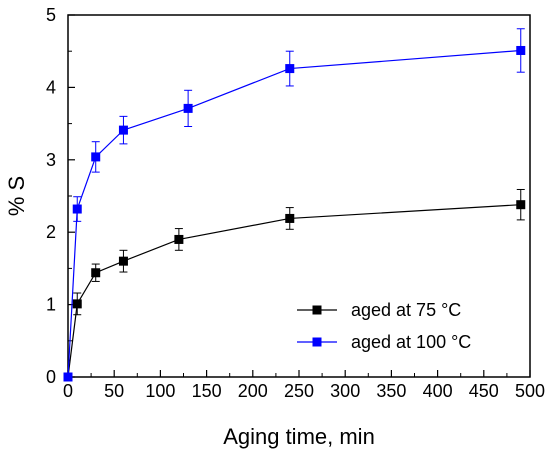 The image size is (550, 451). What do you see at coordinates (114, 391) in the screenshot?
I see `x-tick-label: 50` at bounding box center [114, 391].